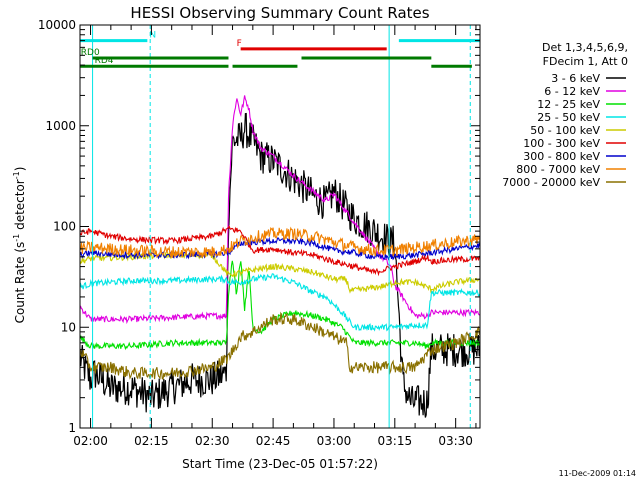  I want to click on chart-title: HESSI Observing Summary Count Rates, so click(279, 13).